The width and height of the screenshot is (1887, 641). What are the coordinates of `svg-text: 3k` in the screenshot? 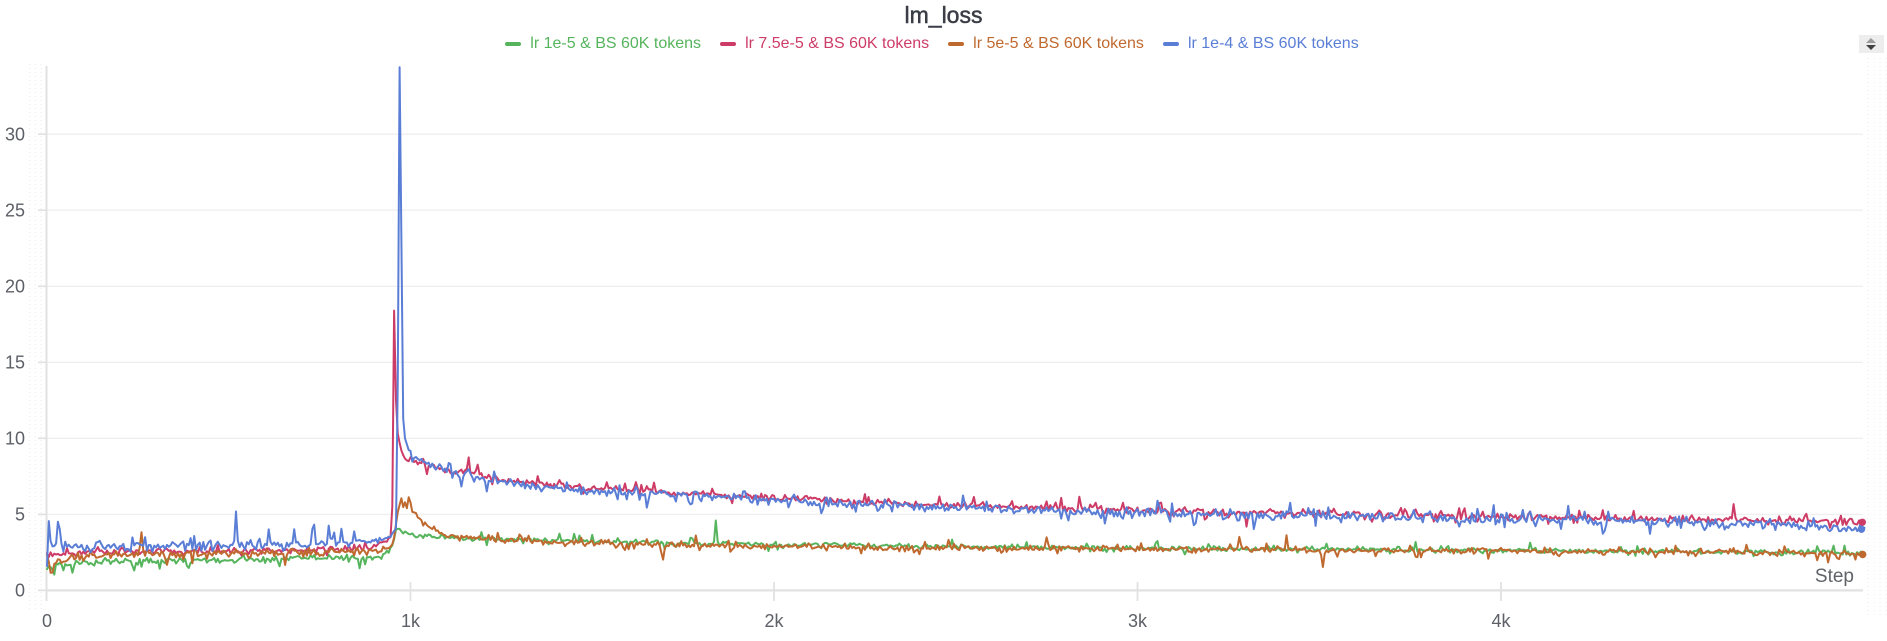 It's located at (1138, 621).